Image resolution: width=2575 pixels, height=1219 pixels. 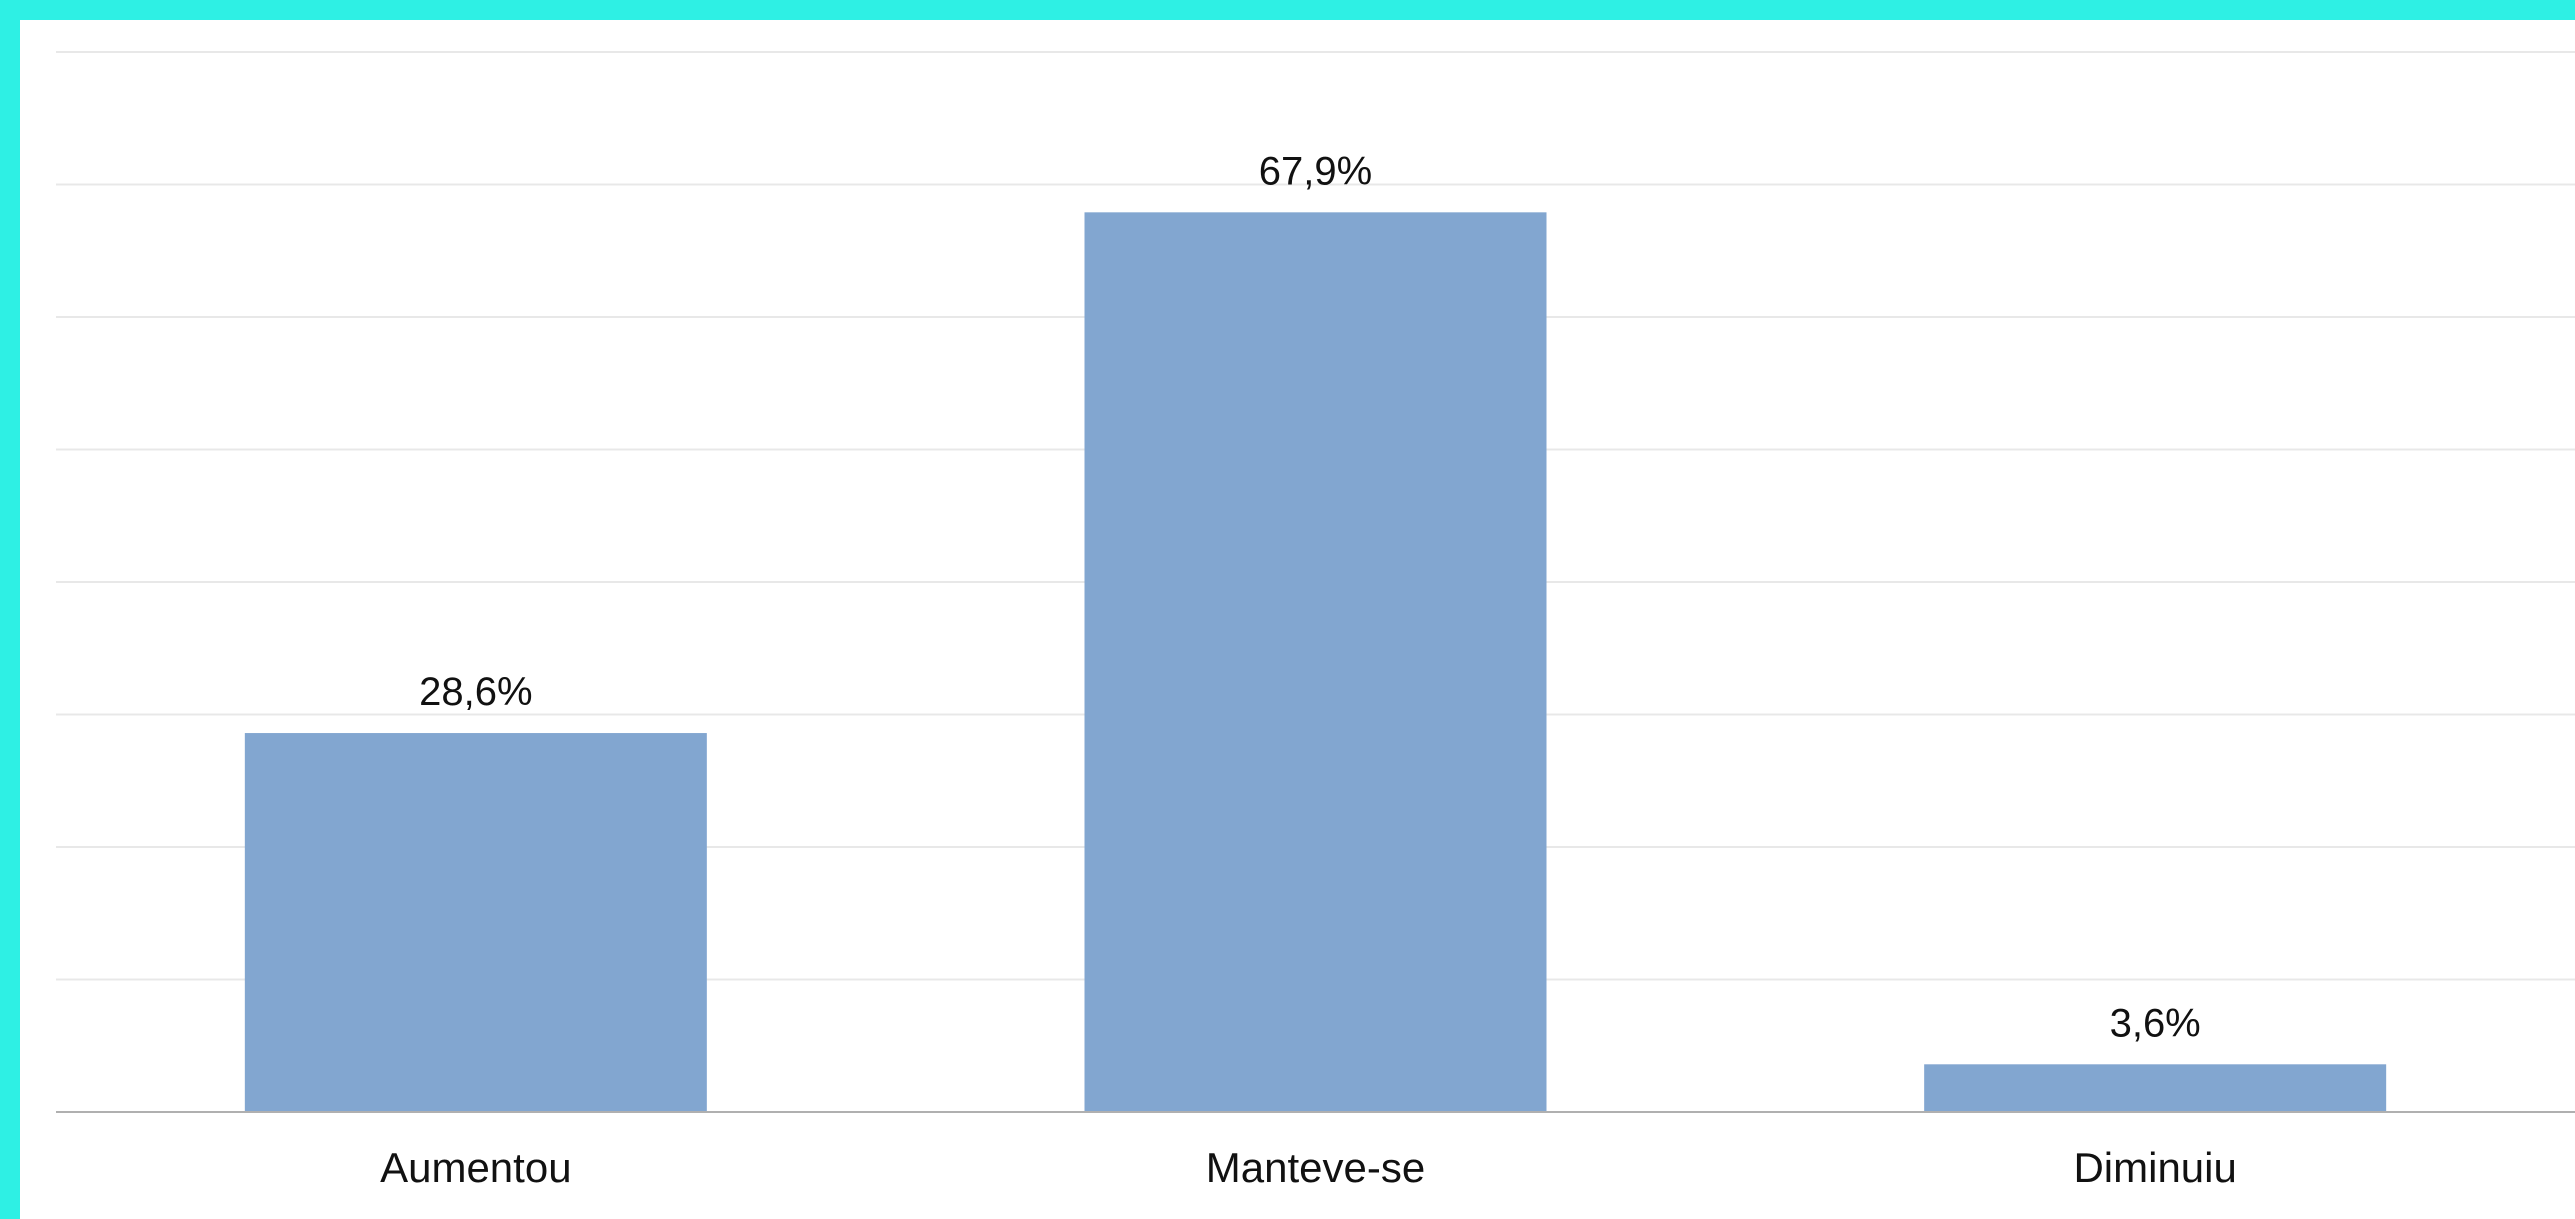 What do you see at coordinates (1315, 1167) in the screenshot?
I see `category-label: Manteve-se` at bounding box center [1315, 1167].